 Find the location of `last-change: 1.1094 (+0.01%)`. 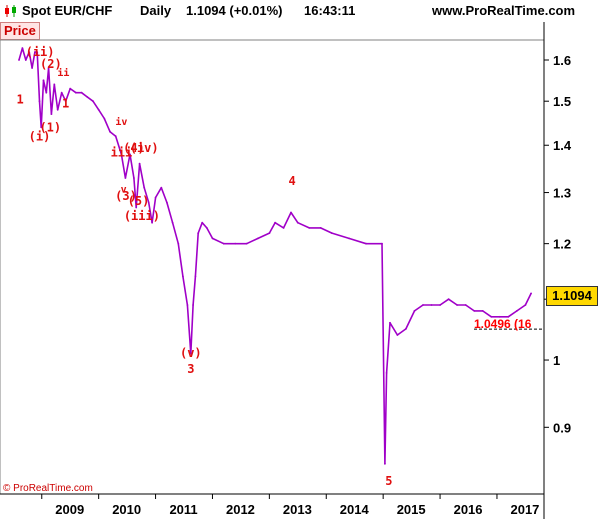

last-change: 1.1094 (+0.01%) is located at coordinates (234, 10).